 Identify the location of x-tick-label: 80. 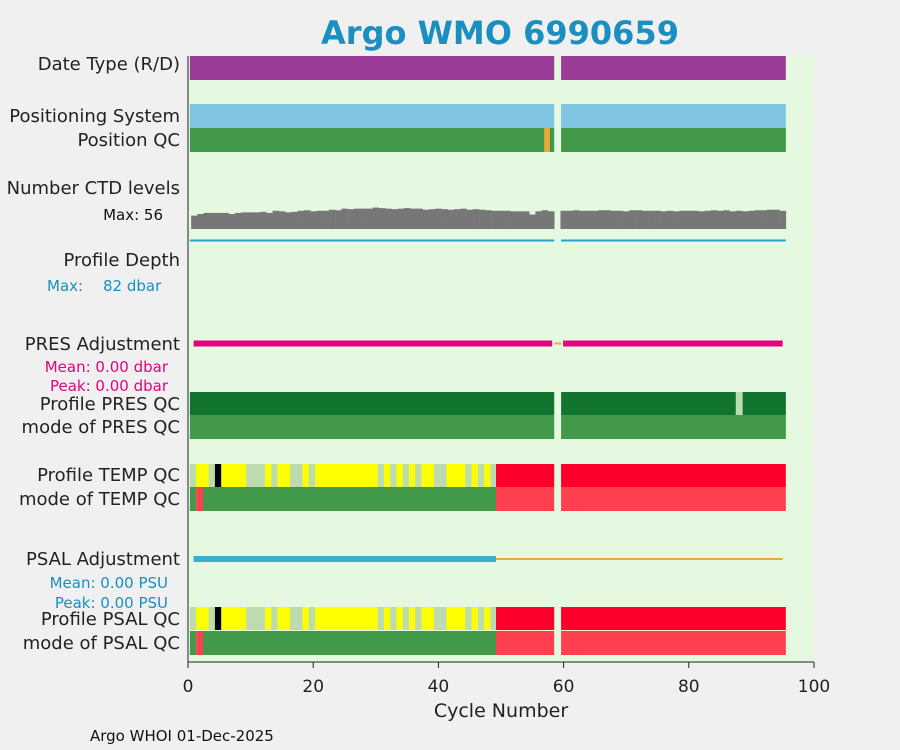
(689, 687).